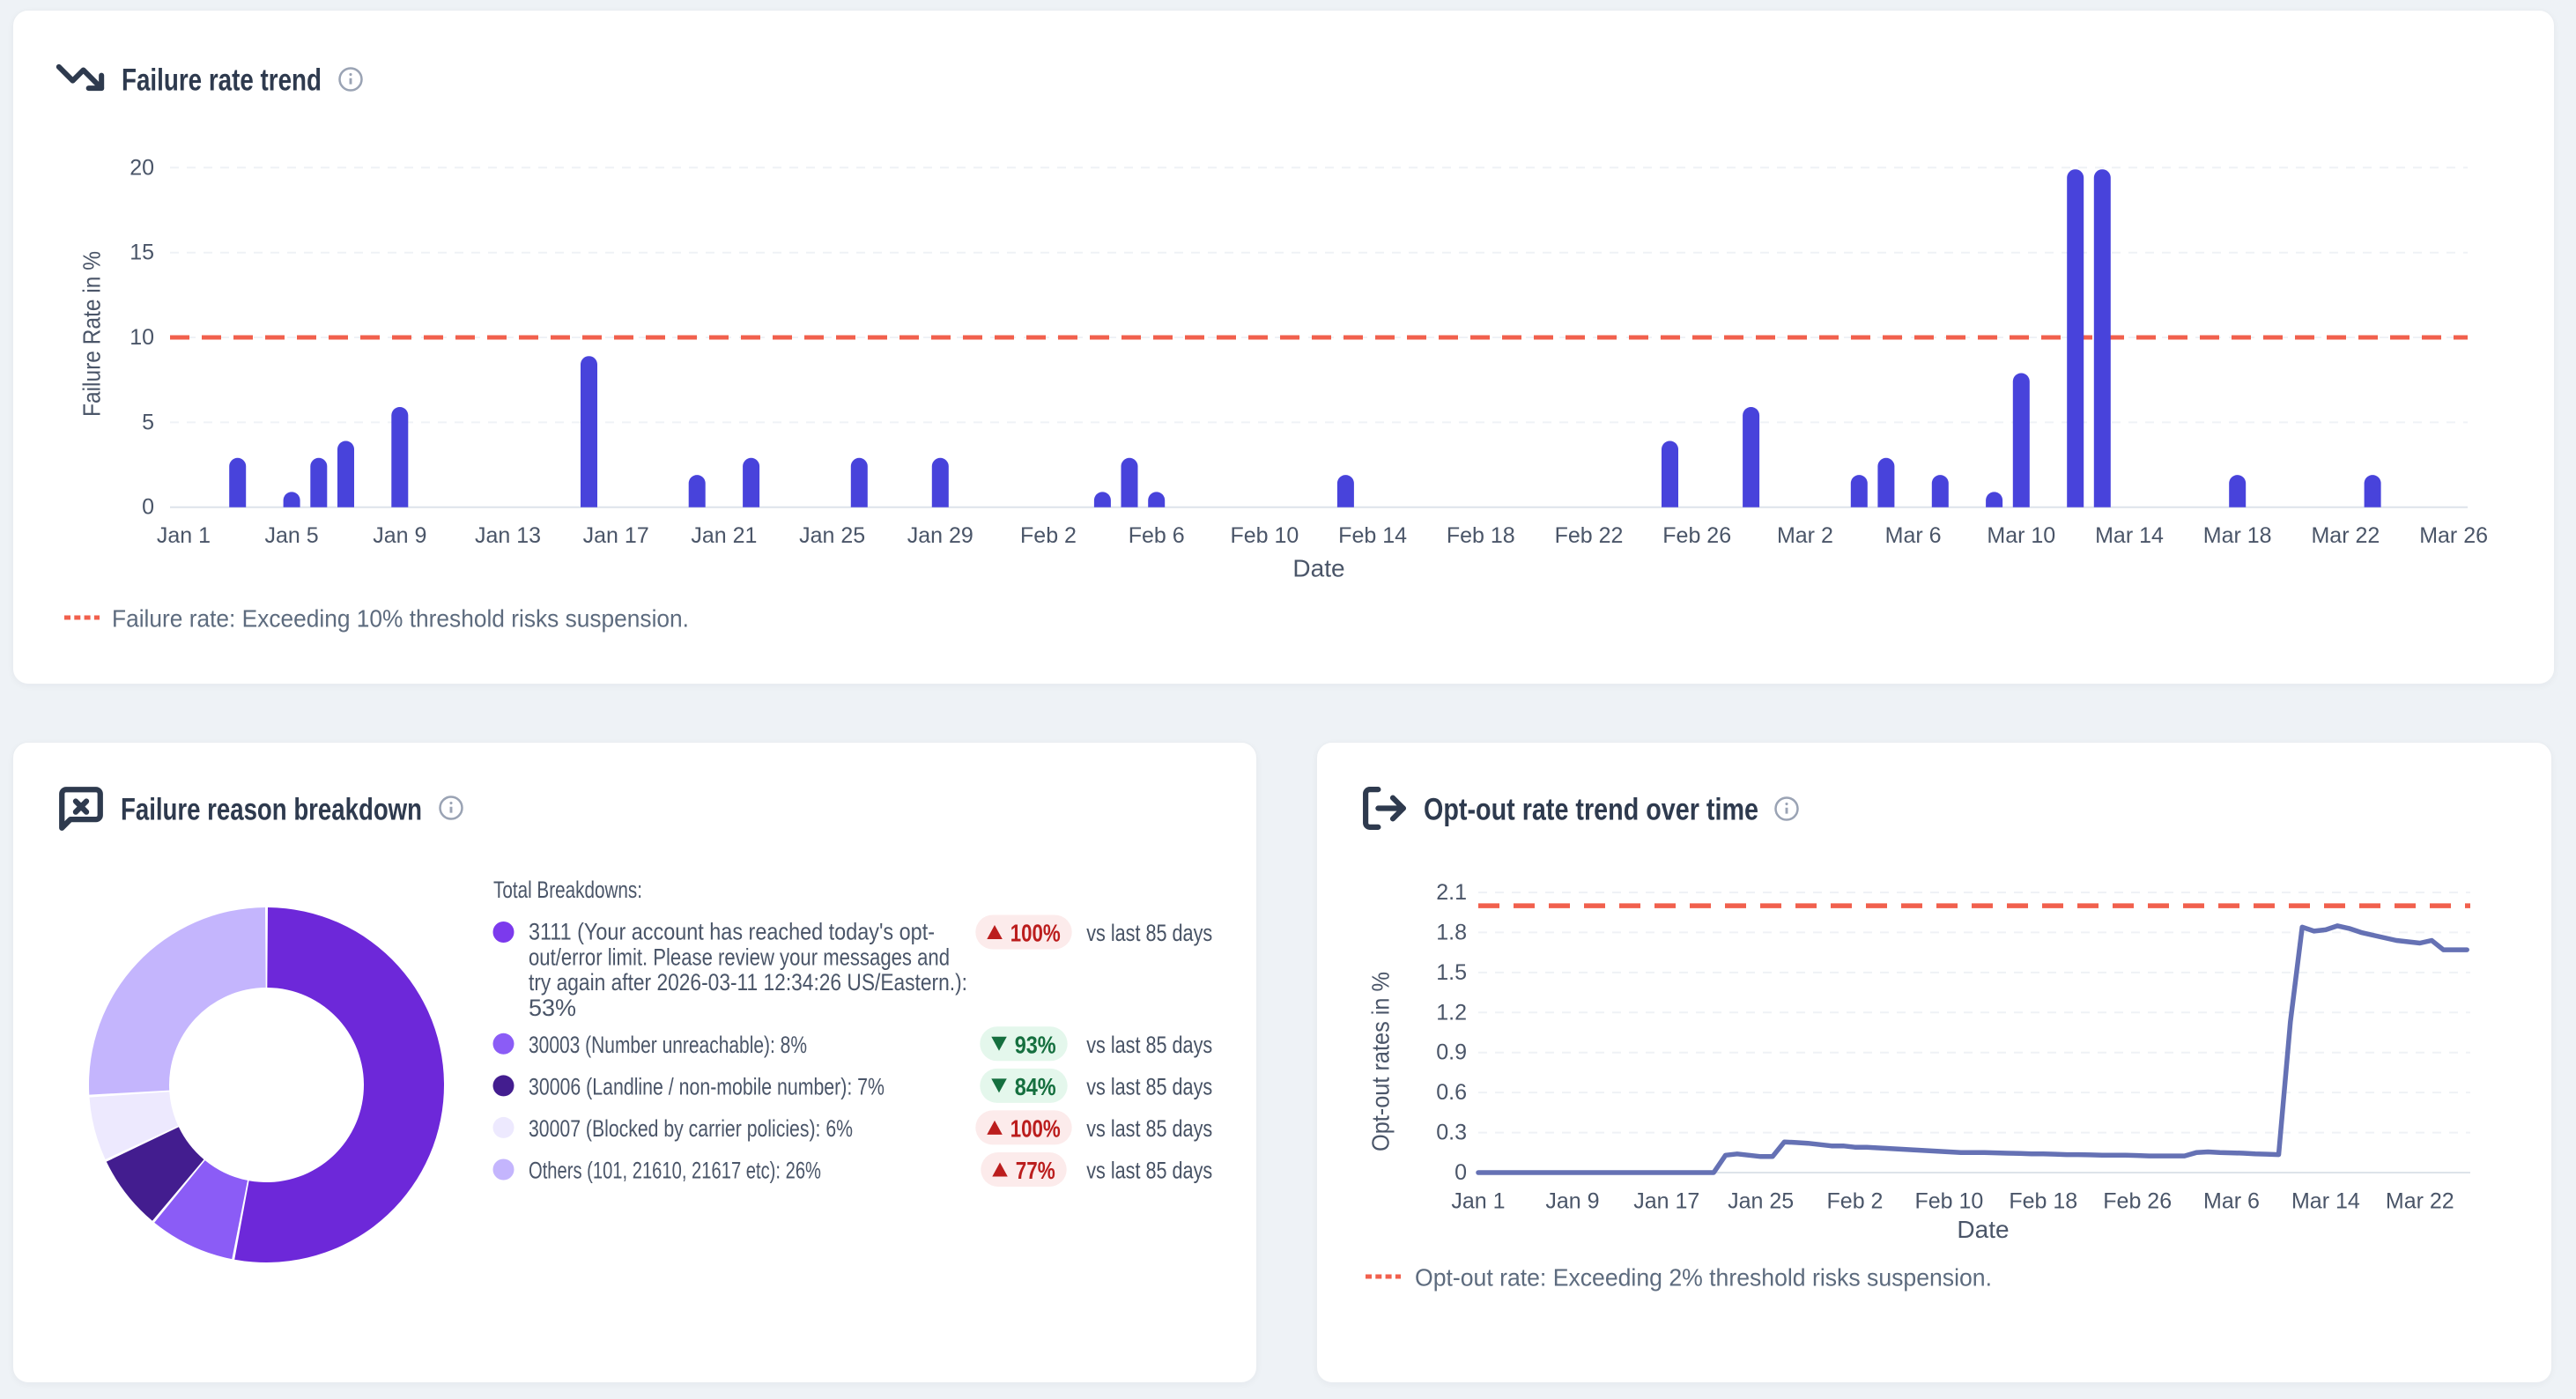  I want to click on svg-text: Jan 5, so click(292, 535).